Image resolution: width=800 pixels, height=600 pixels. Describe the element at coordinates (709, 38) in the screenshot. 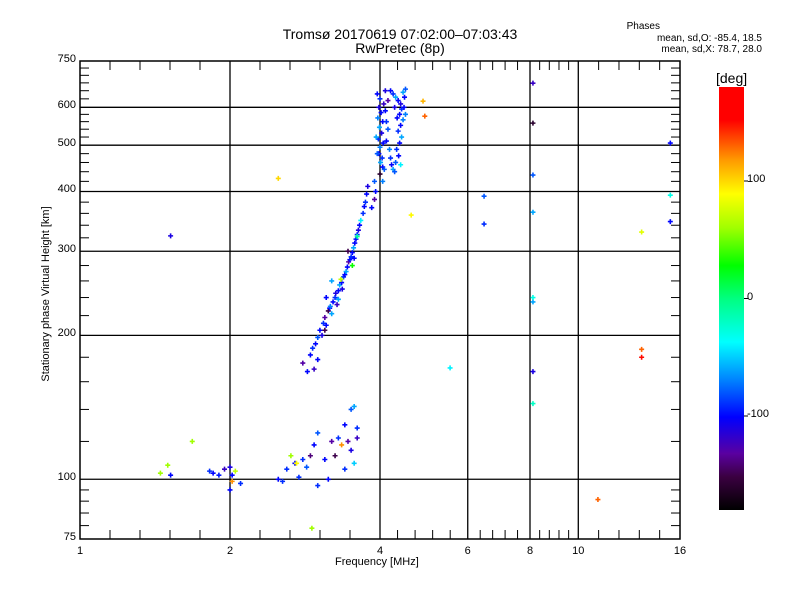

I see `stats-o-mode: mean, sd,O: -85.4, 18.5` at that location.